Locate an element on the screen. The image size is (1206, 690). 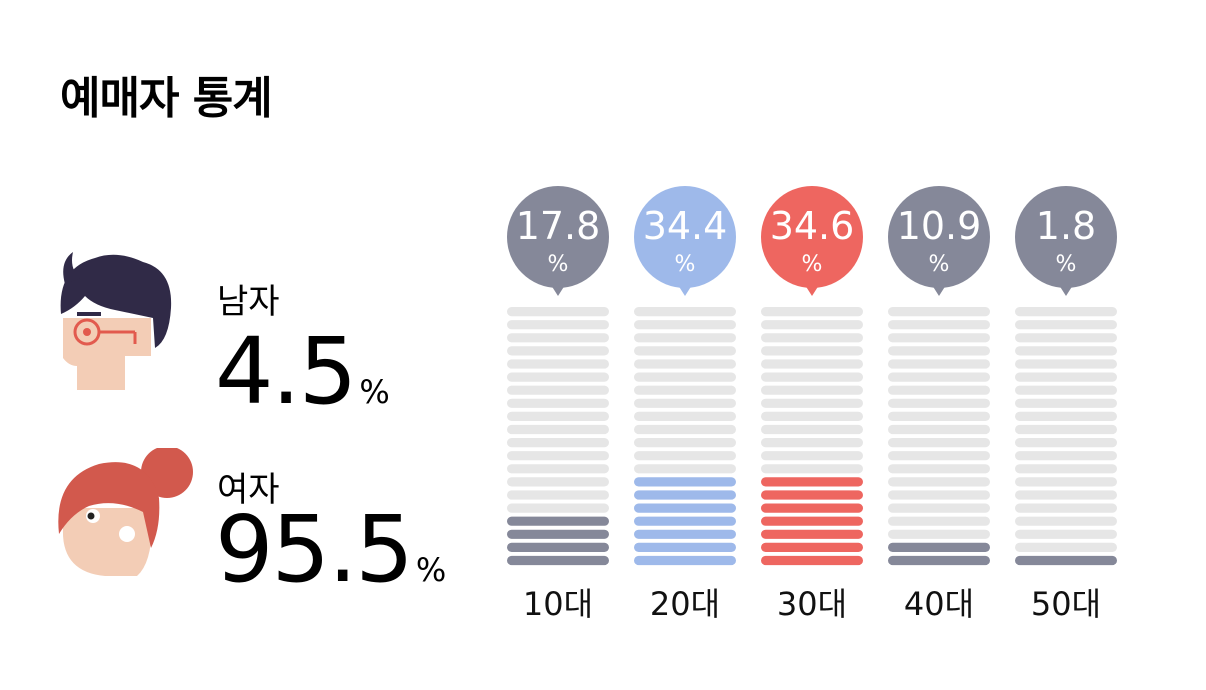
female-avatar-icon is located at coordinates (125, 512).